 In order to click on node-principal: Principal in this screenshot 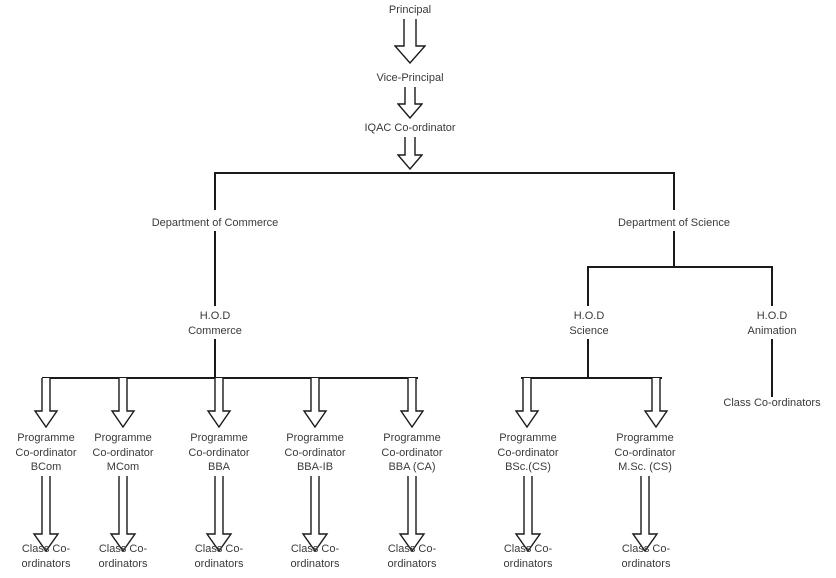, I will do `click(410, 10)`.